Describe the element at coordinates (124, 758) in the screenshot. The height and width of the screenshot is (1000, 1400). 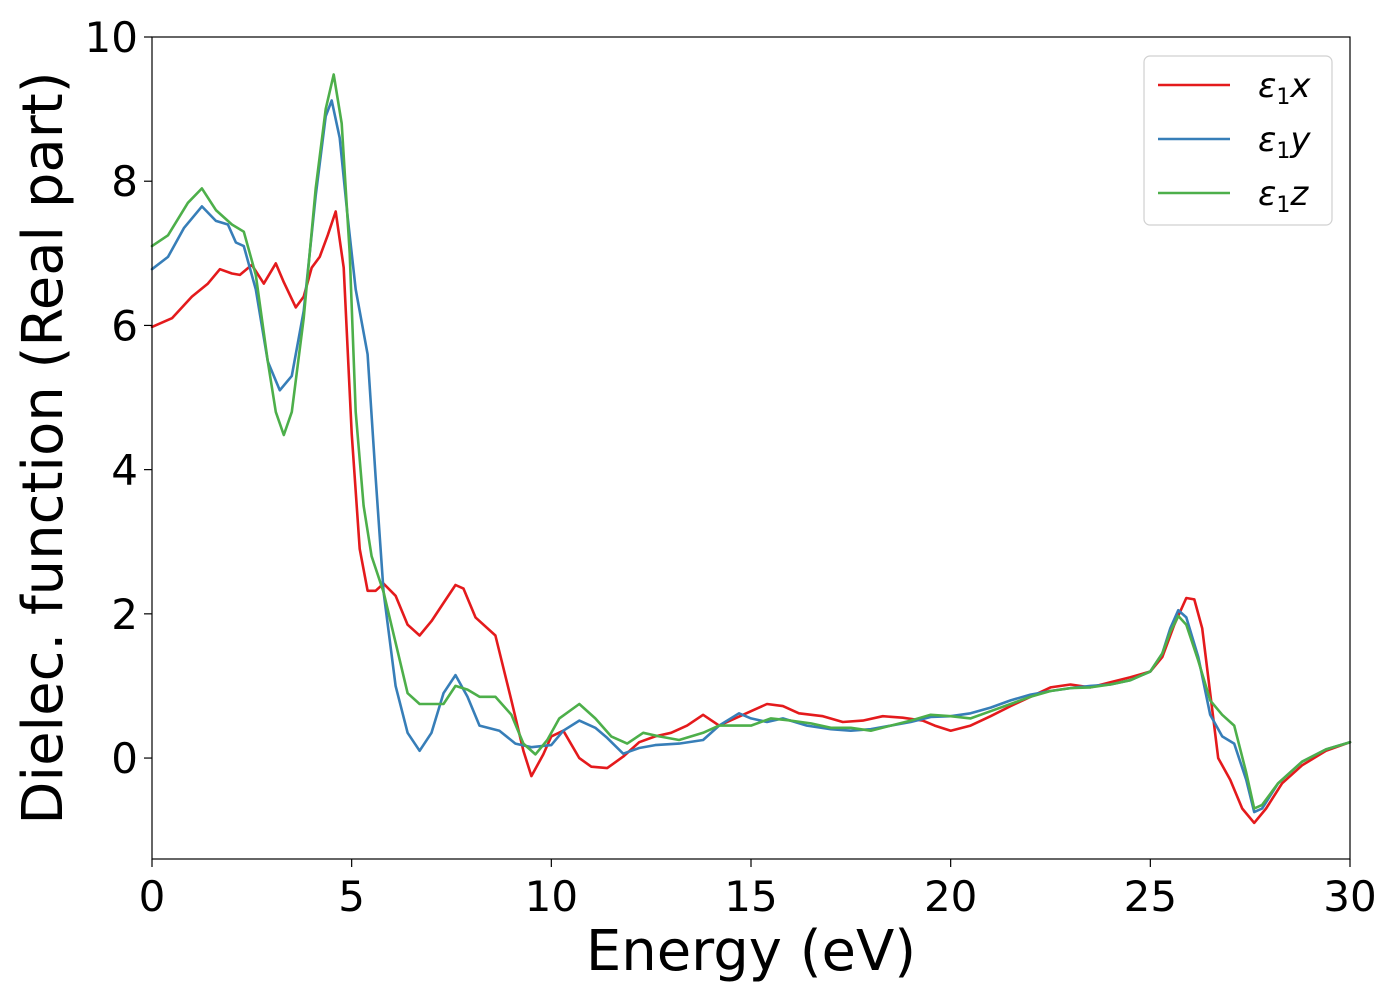
I see `y-tick-label: 0` at that location.